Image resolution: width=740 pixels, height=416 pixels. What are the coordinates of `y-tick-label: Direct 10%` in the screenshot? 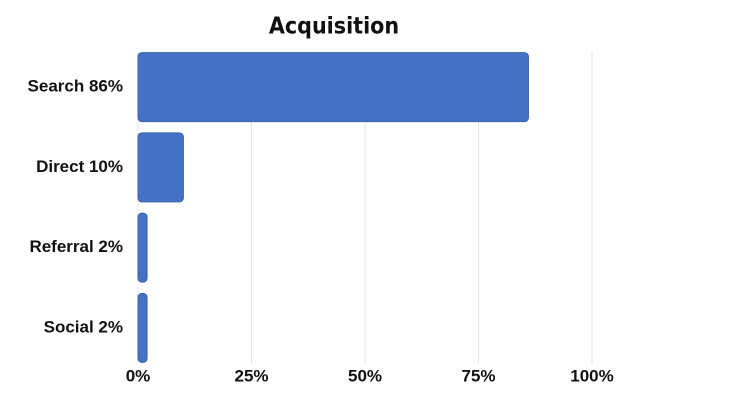 It's located at (79, 166).